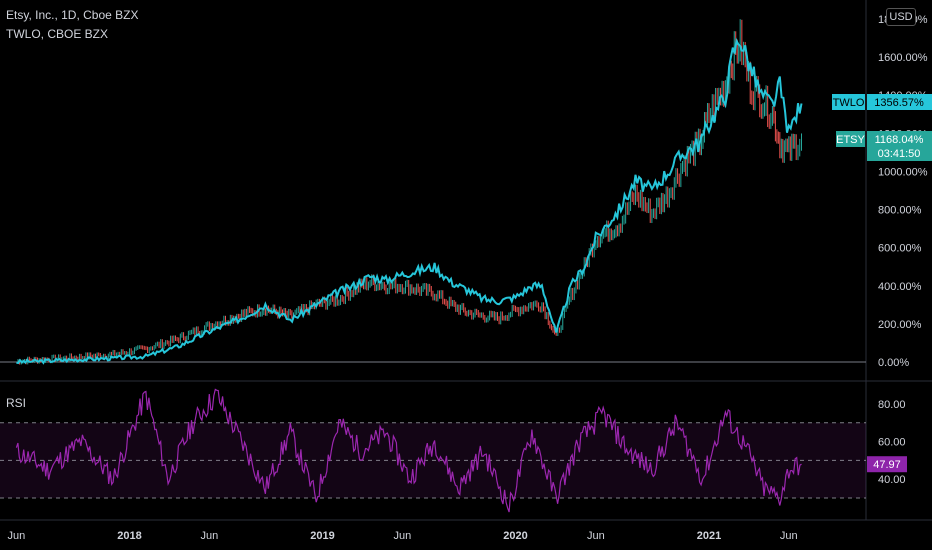 The width and height of the screenshot is (932, 550). Describe the element at coordinates (57, 34) in the screenshot. I see `compare-legend: TWLO, CBOE BZX` at that location.